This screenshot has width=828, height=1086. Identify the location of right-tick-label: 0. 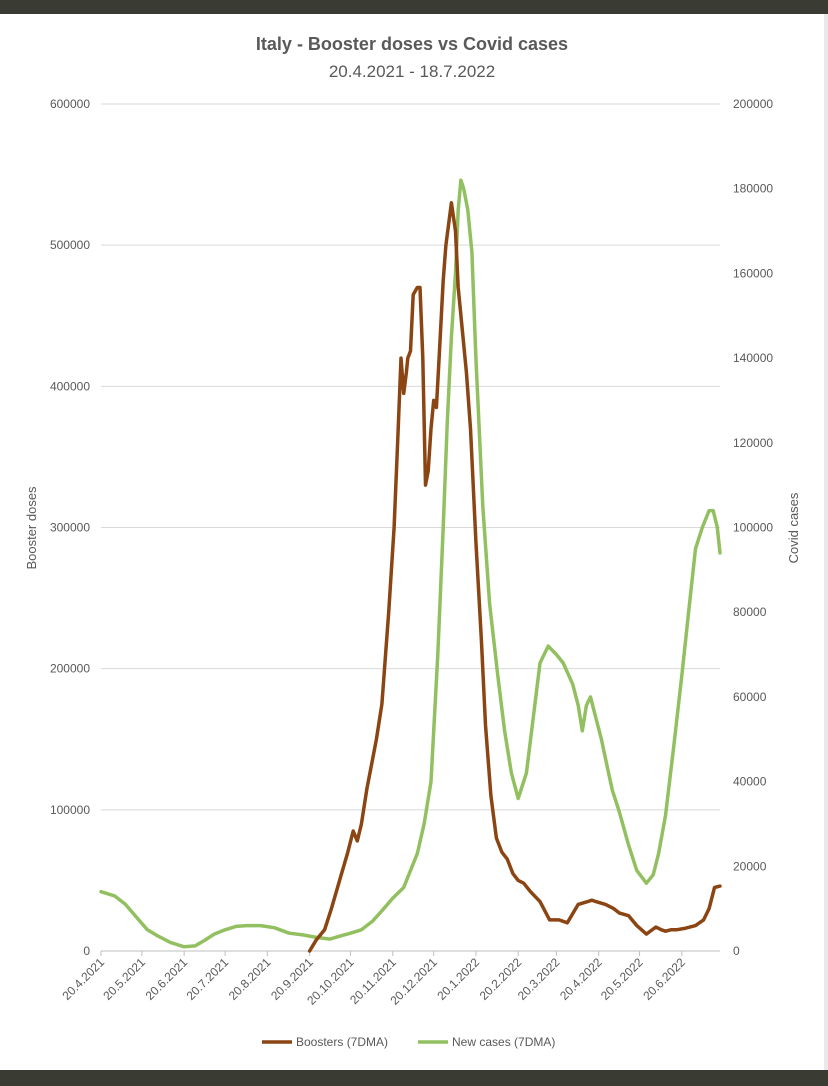
(736, 951).